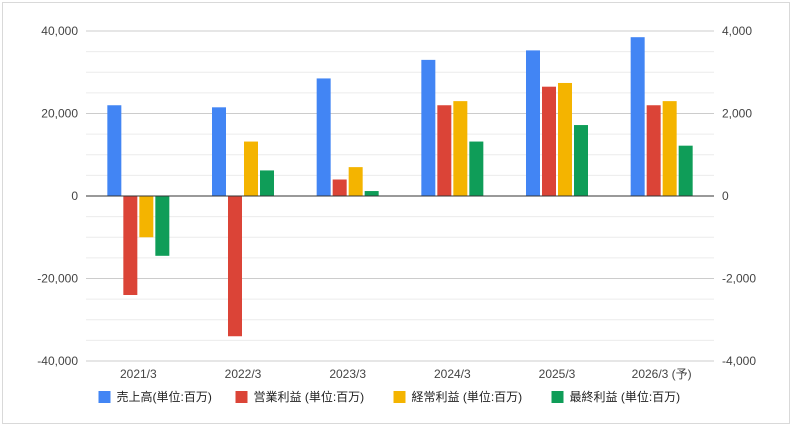 The height and width of the screenshot is (428, 794). Describe the element at coordinates (739, 361) in the screenshot. I see `right-axis-tick-label: -4,000` at that location.